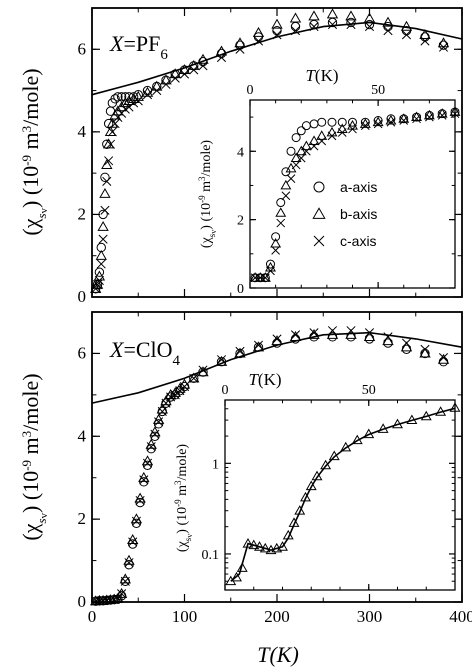  Describe the element at coordinates (212, 235) in the screenshot. I see `inset-ylabel-part: s` at that location.